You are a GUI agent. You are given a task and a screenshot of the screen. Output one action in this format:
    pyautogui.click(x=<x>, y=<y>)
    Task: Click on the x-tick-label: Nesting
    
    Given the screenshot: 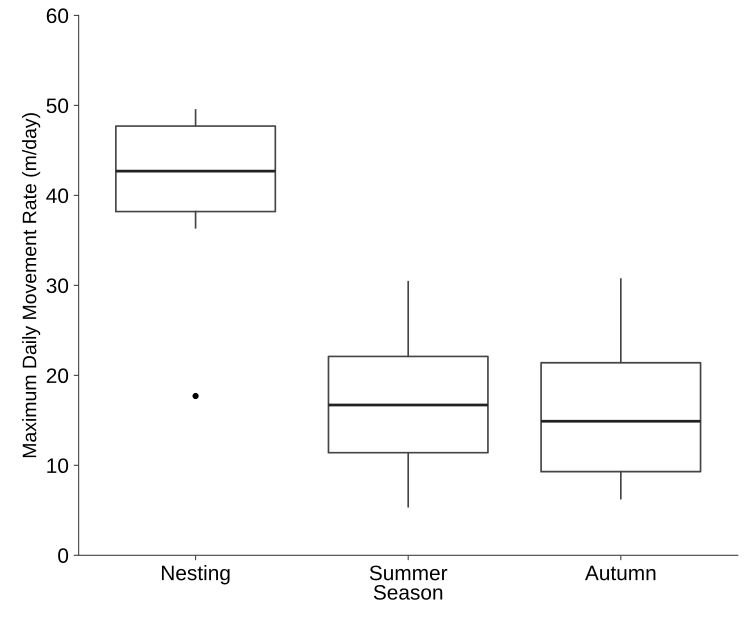 What is the action you would take?
    pyautogui.click(x=196, y=574)
    